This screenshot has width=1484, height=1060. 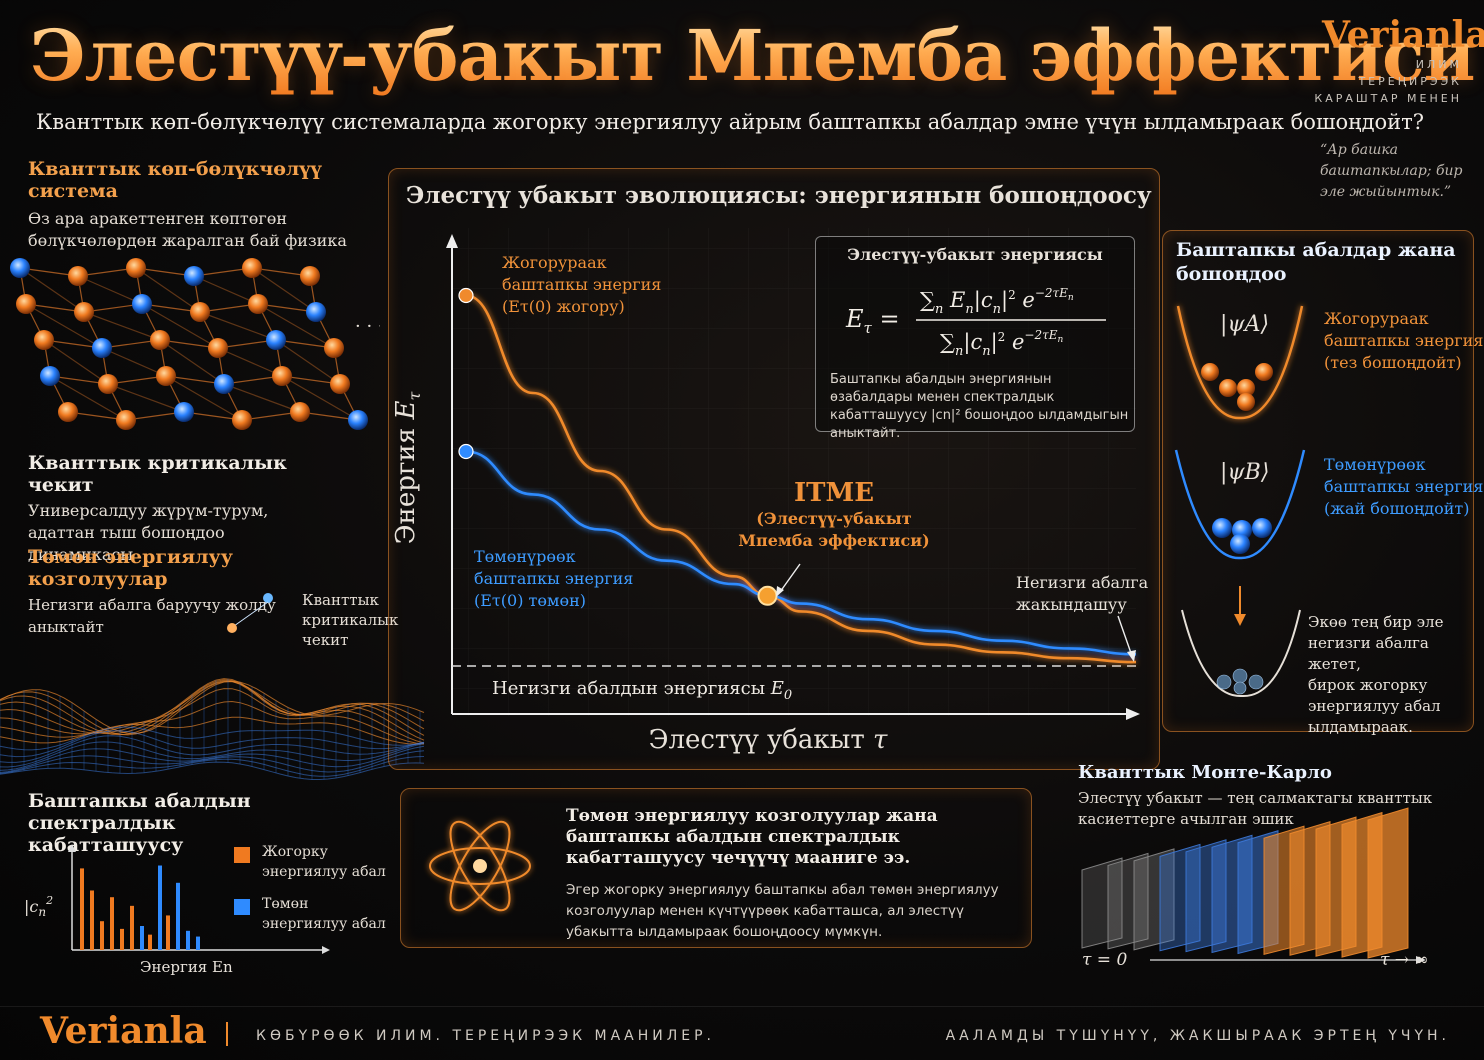 What do you see at coordinates (1082, 582) in the screenshot?
I see `label-line: Негизги абалга` at bounding box center [1082, 582].